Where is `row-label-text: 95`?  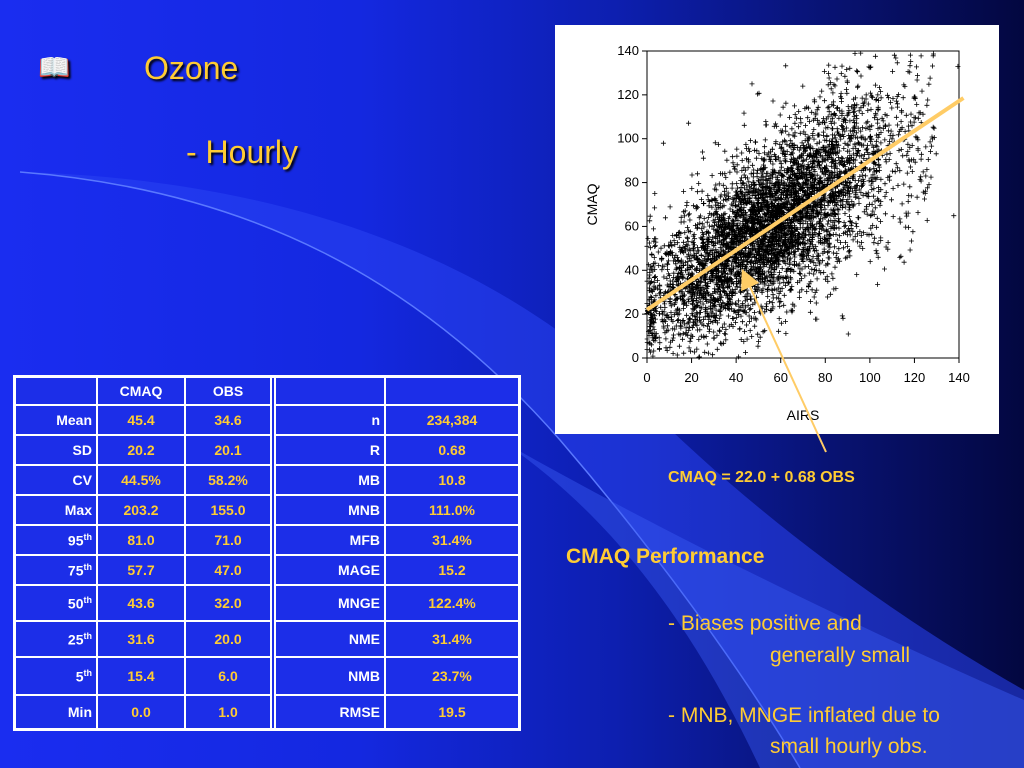
row-label-text: 95 is located at coordinates (75, 540).